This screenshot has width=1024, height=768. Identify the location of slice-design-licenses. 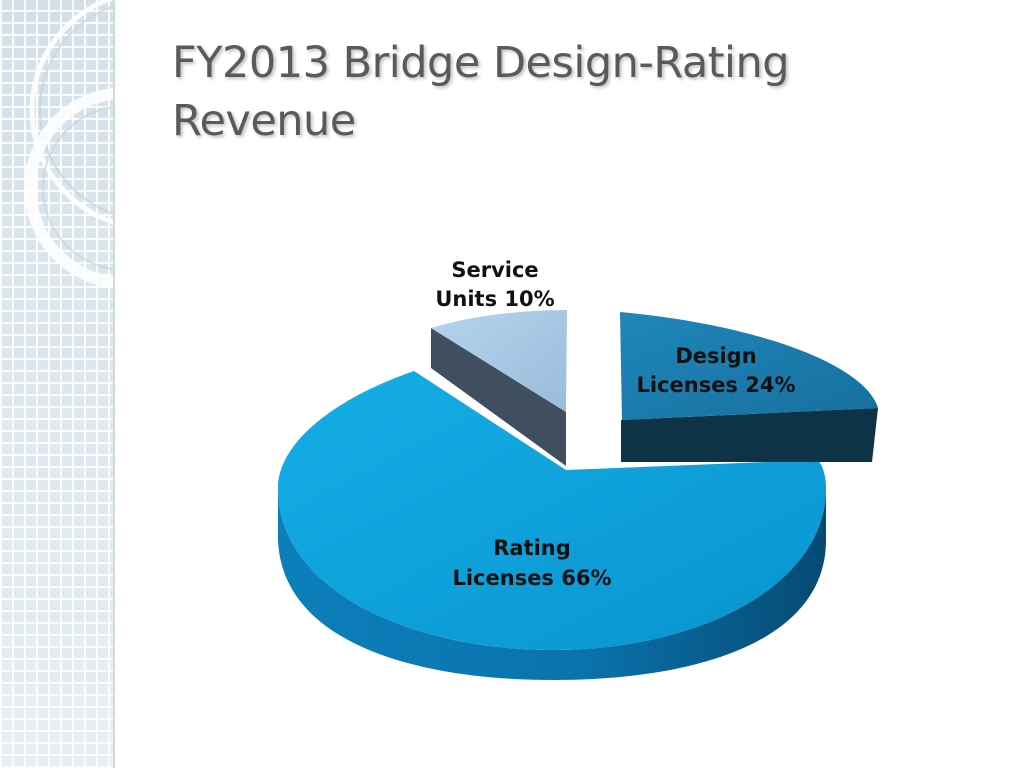
(749, 366).